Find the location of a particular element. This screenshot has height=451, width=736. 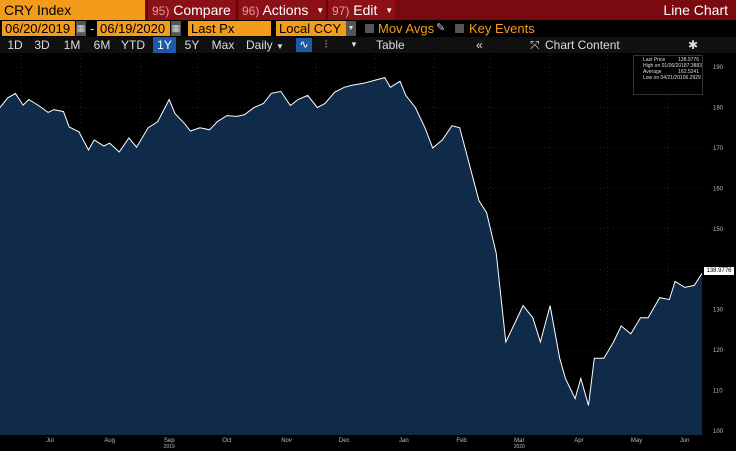

legend-average-label: Average is located at coordinates (652, 72).